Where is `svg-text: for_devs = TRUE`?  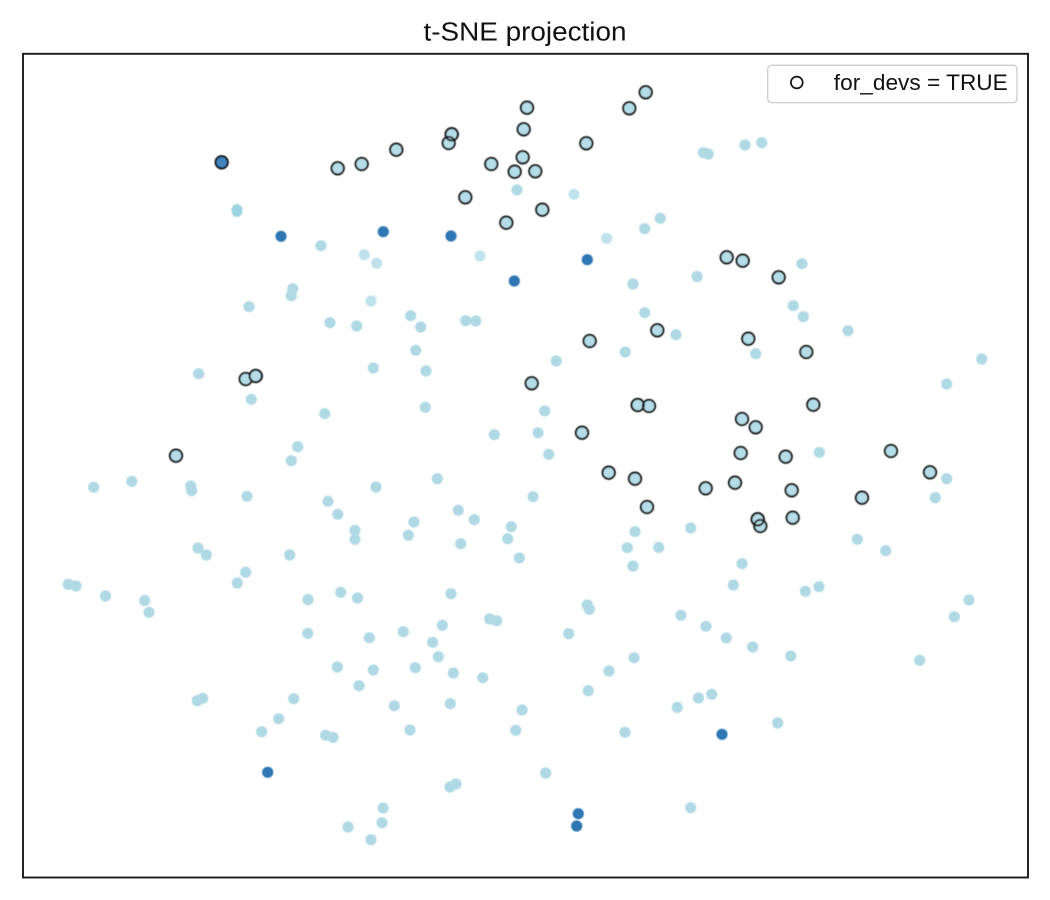
svg-text: for_devs = TRUE is located at coordinates (921, 82).